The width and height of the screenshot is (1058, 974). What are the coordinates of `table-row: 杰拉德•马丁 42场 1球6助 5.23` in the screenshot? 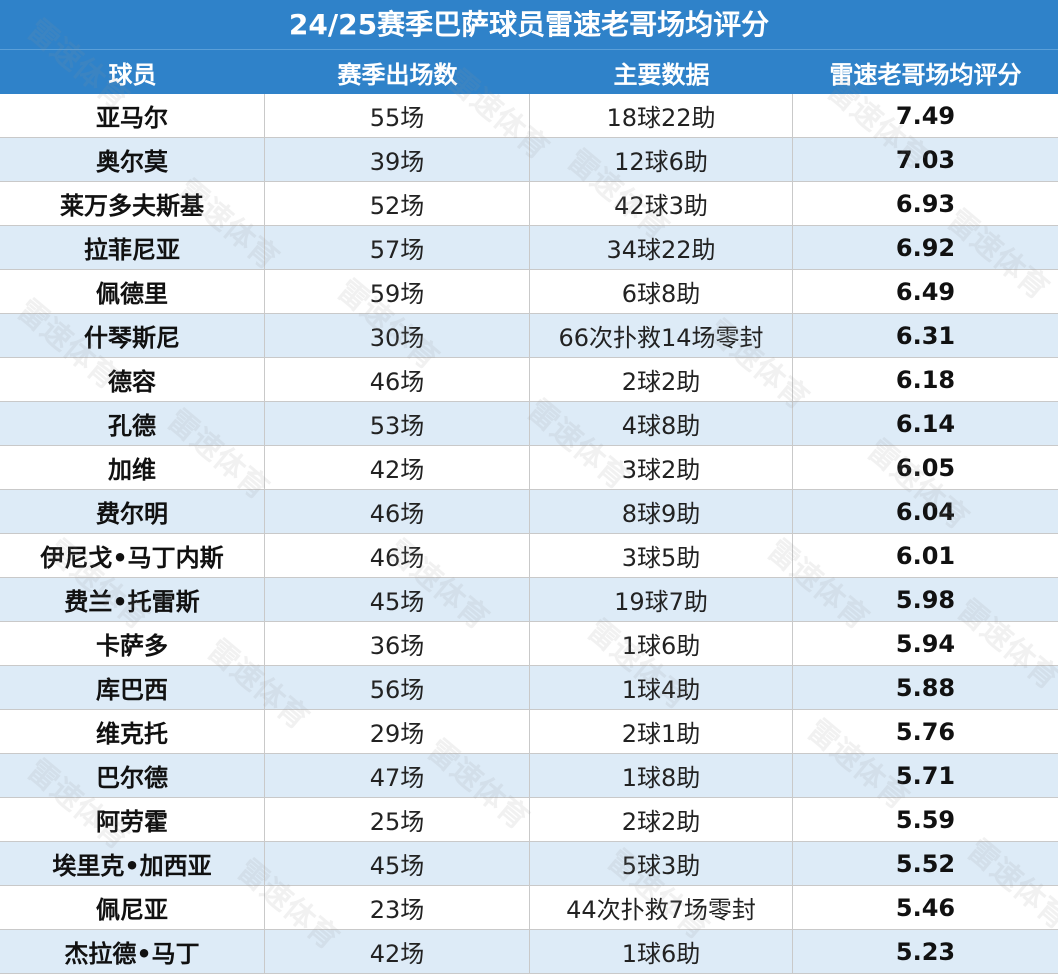 It's located at (529, 952).